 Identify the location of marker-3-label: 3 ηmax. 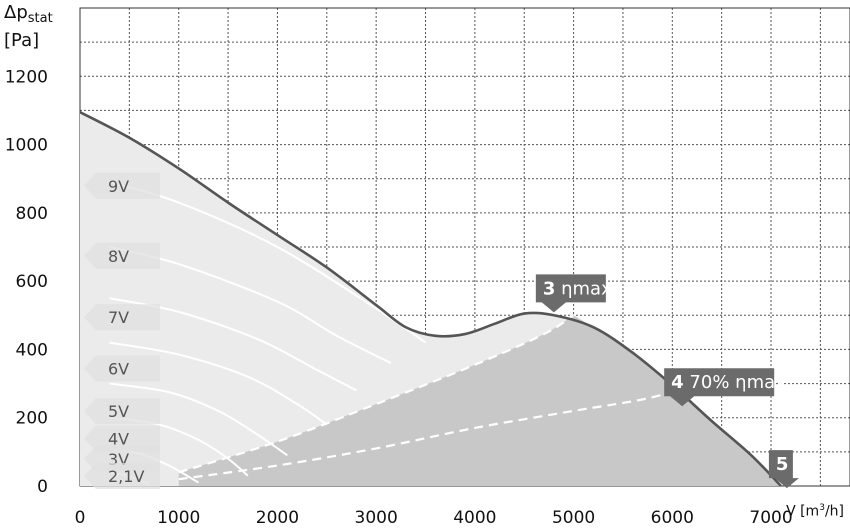
(577, 288).